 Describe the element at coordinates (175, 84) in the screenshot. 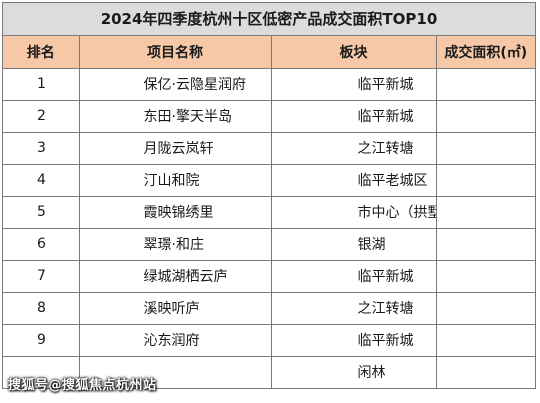

I see `project-name-cell: 保亿·云隐星润府` at that location.